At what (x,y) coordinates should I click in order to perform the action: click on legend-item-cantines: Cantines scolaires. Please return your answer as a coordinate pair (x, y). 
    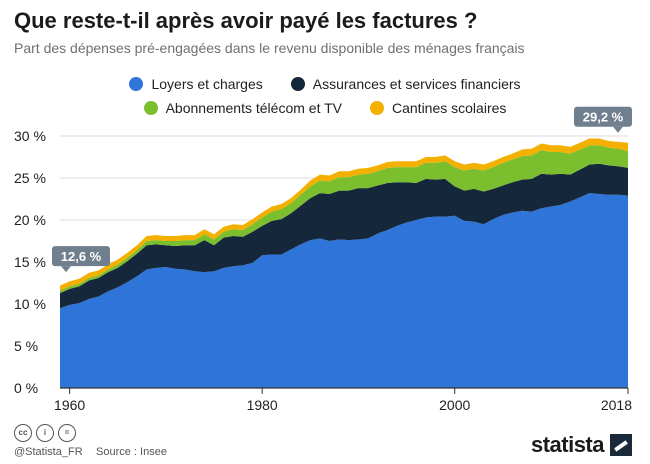
    Looking at the image, I should click on (438, 108).